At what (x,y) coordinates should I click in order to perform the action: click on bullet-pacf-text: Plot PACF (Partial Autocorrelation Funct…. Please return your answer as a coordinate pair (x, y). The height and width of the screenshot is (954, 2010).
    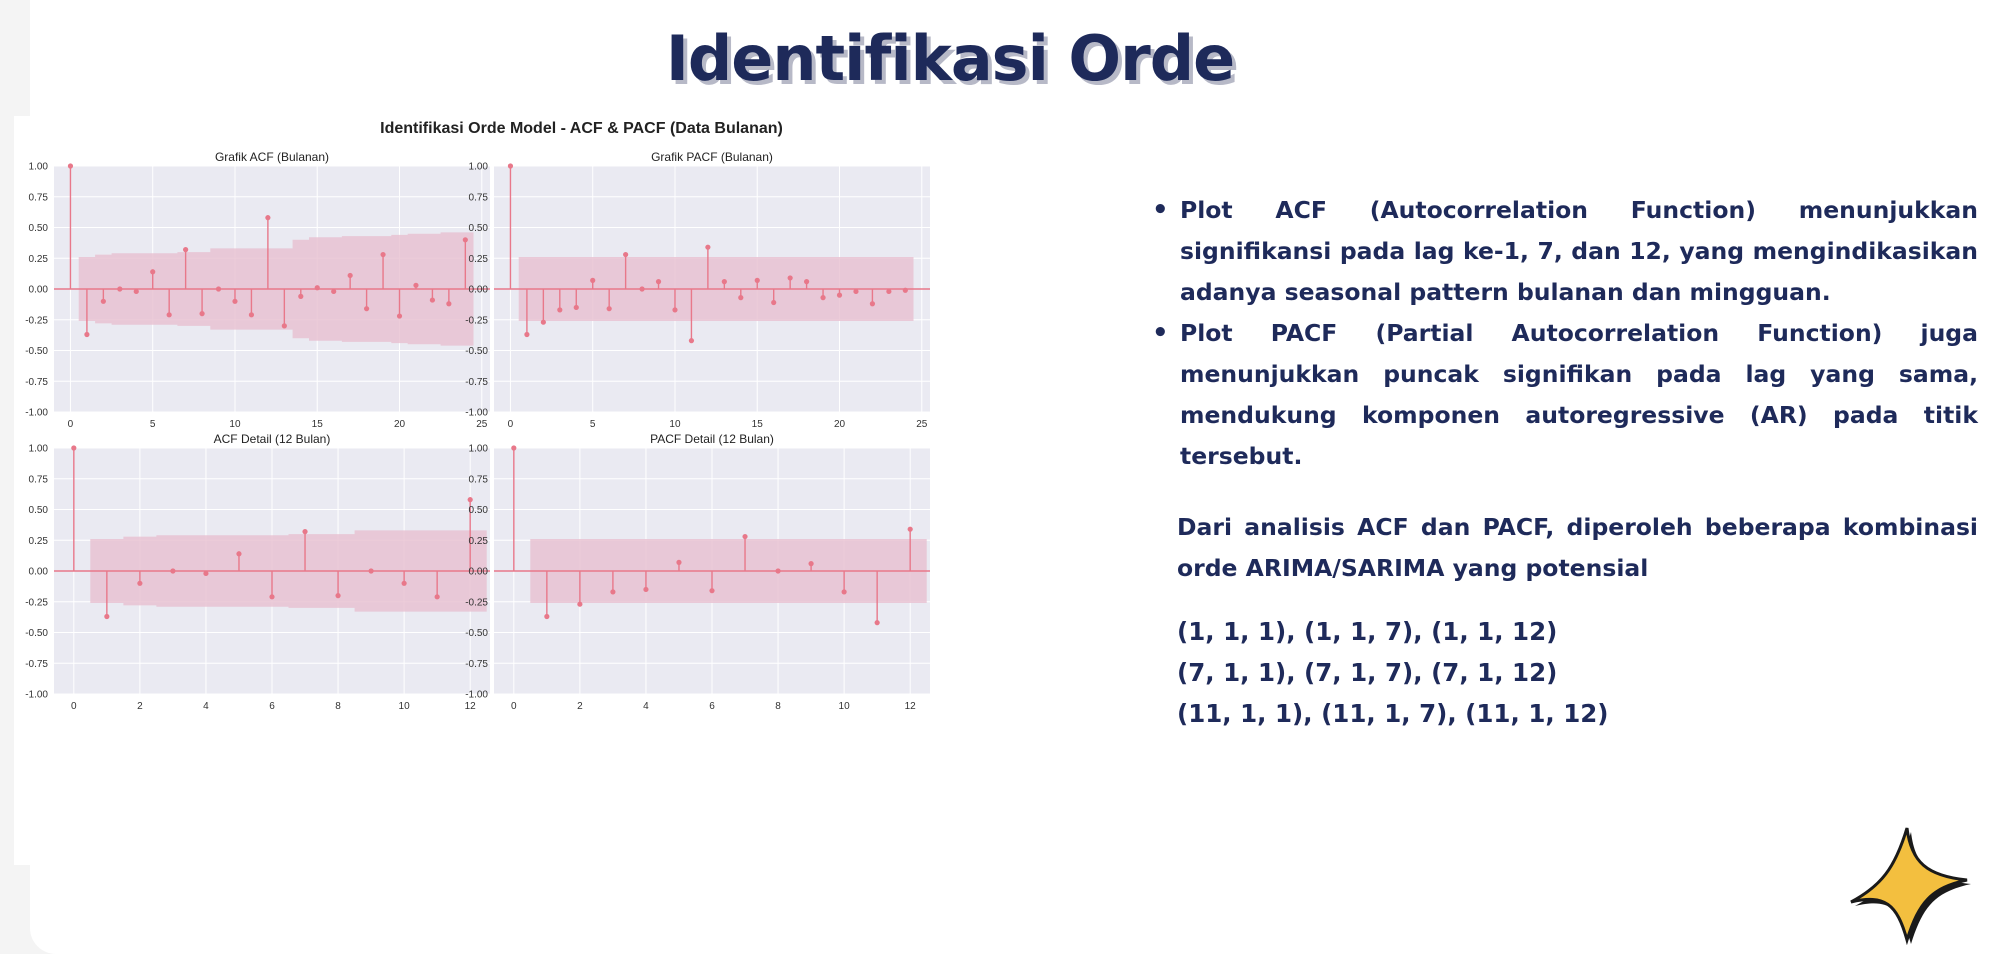
    Looking at the image, I should click on (1579, 394).